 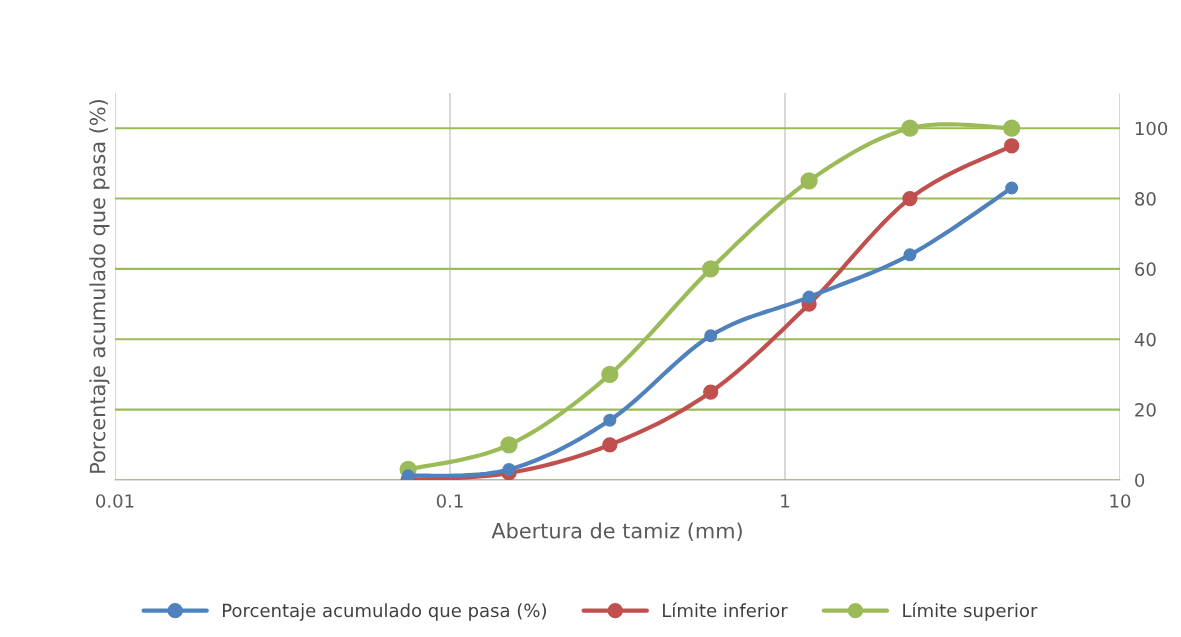 I want to click on x-tick-label: 0.01, so click(x=115, y=501).